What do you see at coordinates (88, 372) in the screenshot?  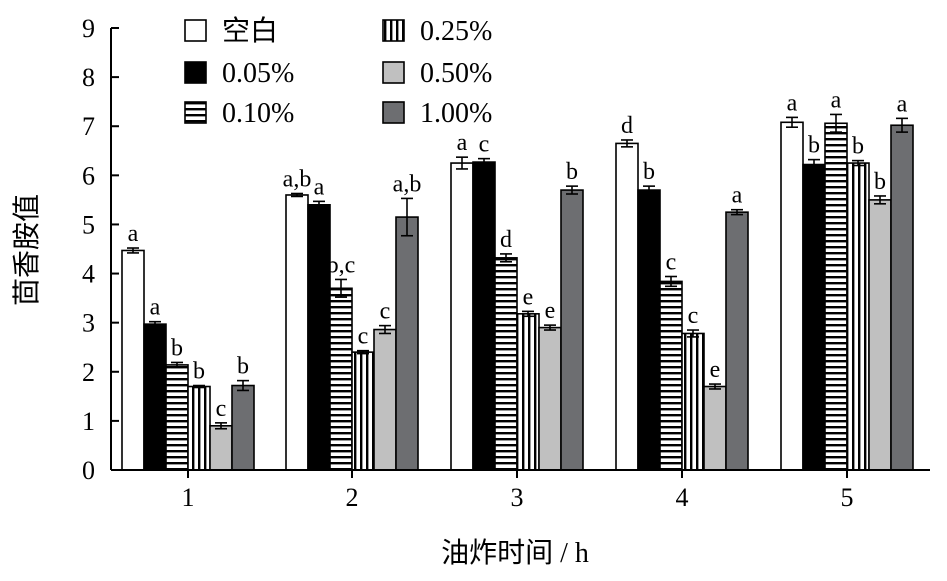 I see `y-tick-label: 2` at bounding box center [88, 372].